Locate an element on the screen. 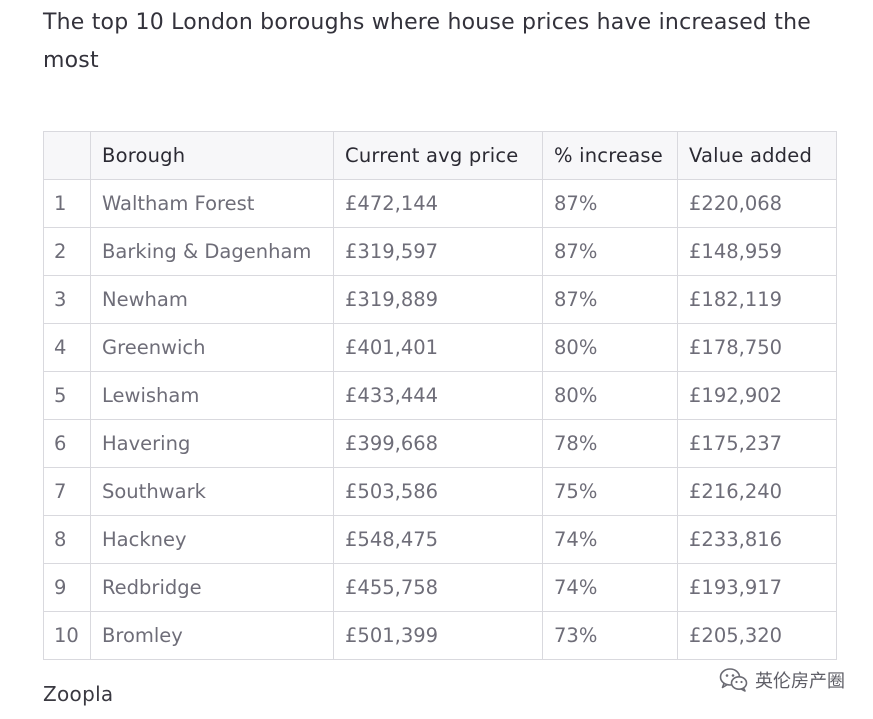 The width and height of the screenshot is (873, 719). cell-value-added: £175,237 is located at coordinates (757, 443).